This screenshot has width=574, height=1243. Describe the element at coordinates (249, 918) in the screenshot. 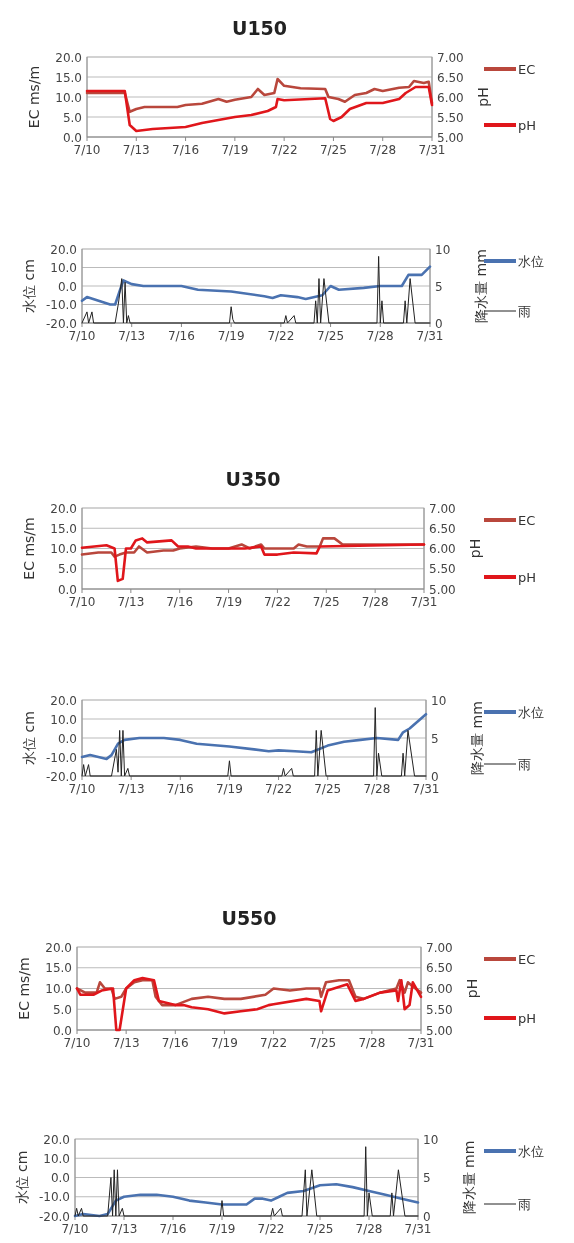

I see `chart-title: U550` at that location.